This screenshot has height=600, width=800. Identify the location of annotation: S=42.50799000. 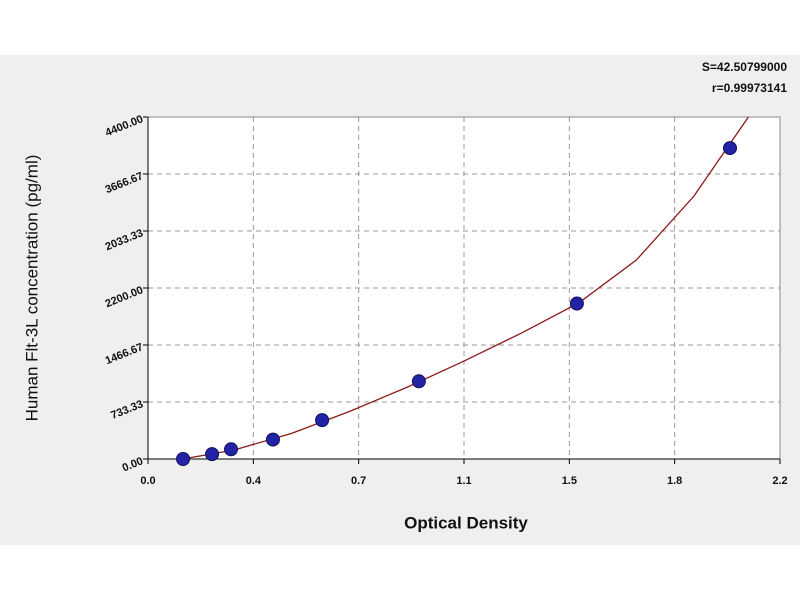
(744, 67).